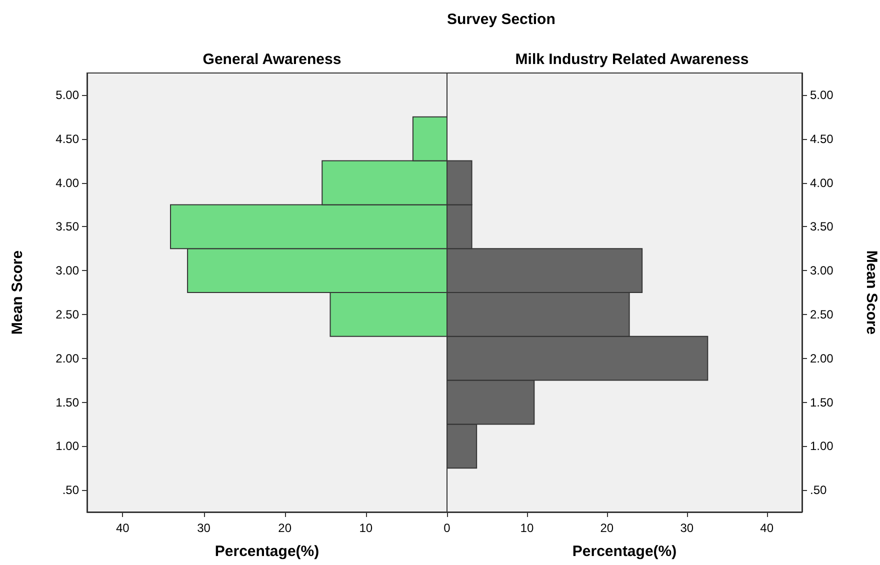  What do you see at coordinates (447, 528) in the screenshot?
I see `x-tick-label: 0` at bounding box center [447, 528].